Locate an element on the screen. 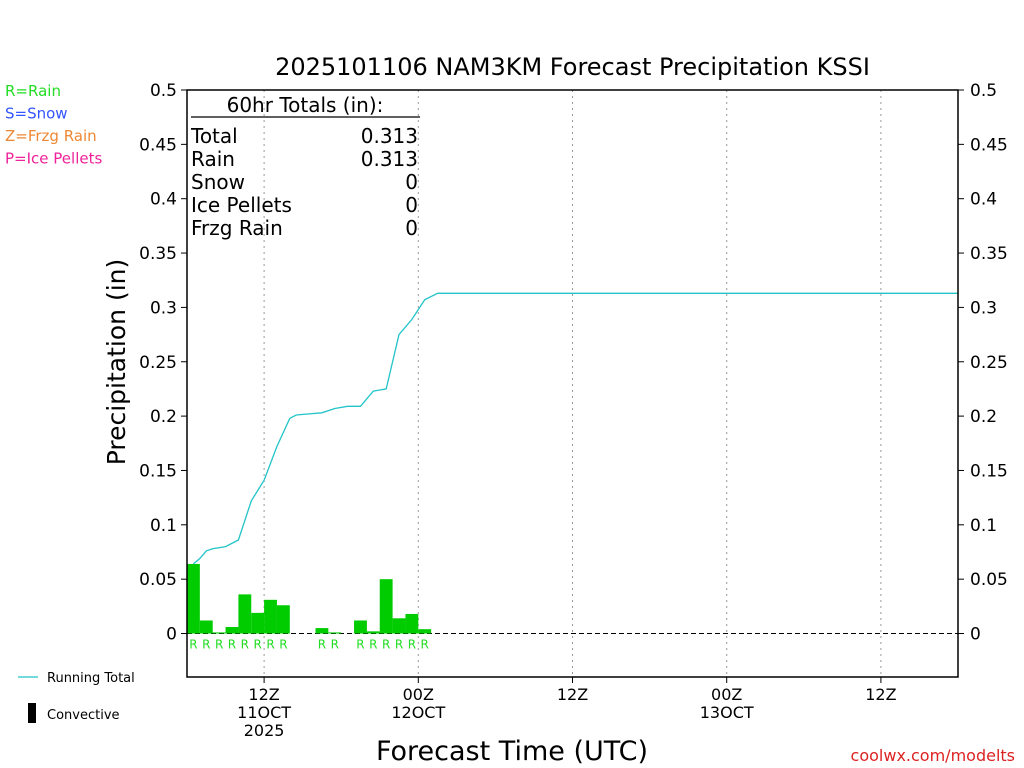 This screenshot has height=768, width=1024. y-tick-label-left-0: 0 is located at coordinates (171, 635).